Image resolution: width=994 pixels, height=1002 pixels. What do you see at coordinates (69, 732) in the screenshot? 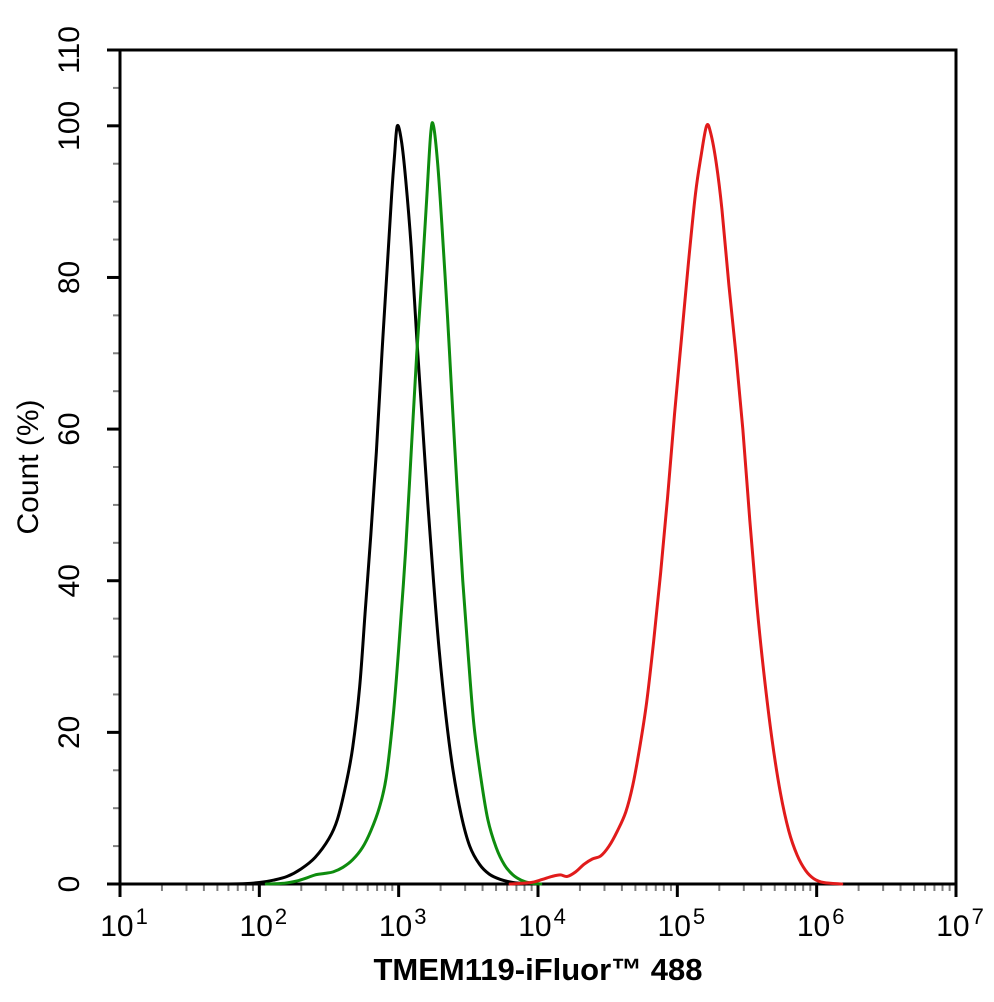
I see `y-tick-label-20: 20` at bounding box center [69, 732].